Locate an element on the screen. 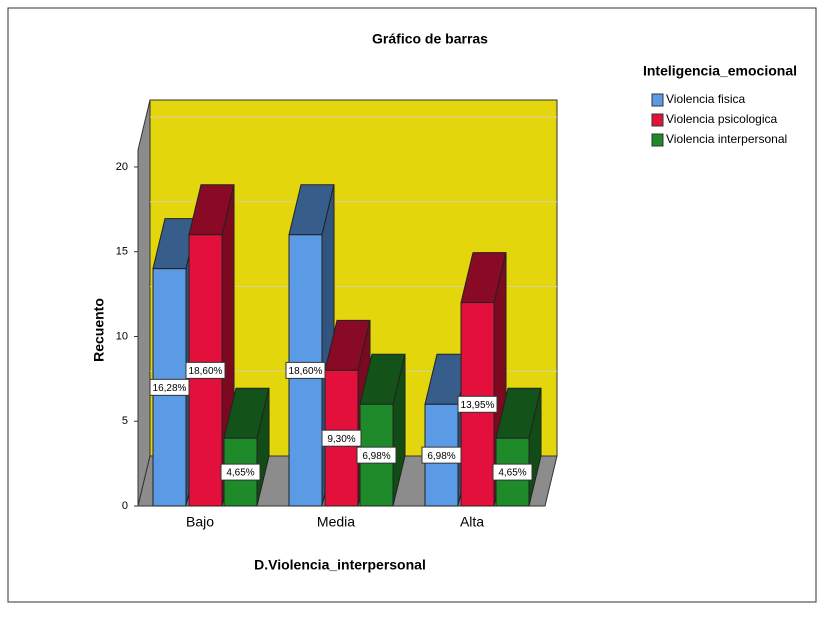 The height and width of the screenshot is (617, 825). side-wall is located at coordinates (144, 303).